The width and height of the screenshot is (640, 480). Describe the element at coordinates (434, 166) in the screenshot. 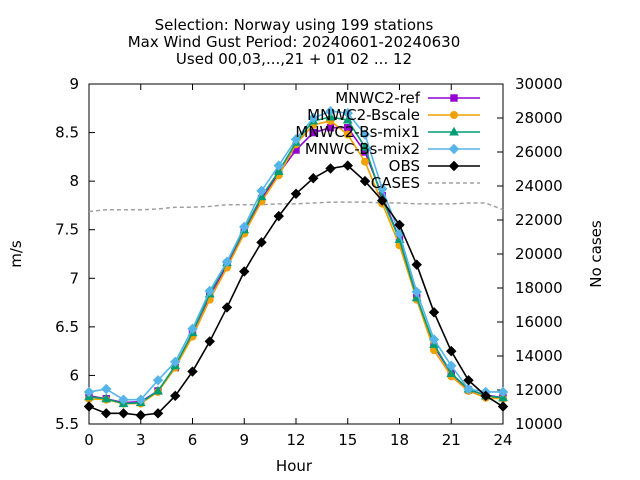

I see `legend-item-obs: OBS` at that location.